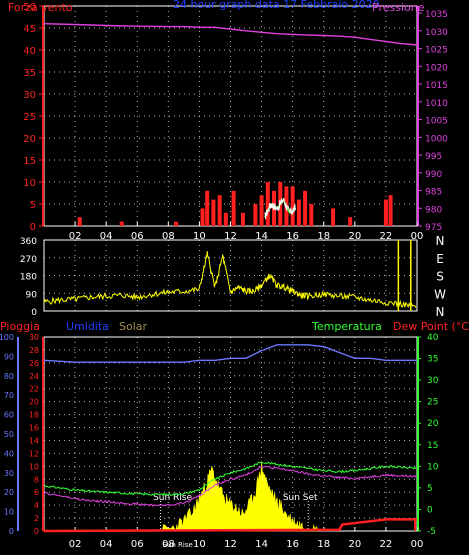  I want to click on rain-tick-label: 30, so click(34, 337).